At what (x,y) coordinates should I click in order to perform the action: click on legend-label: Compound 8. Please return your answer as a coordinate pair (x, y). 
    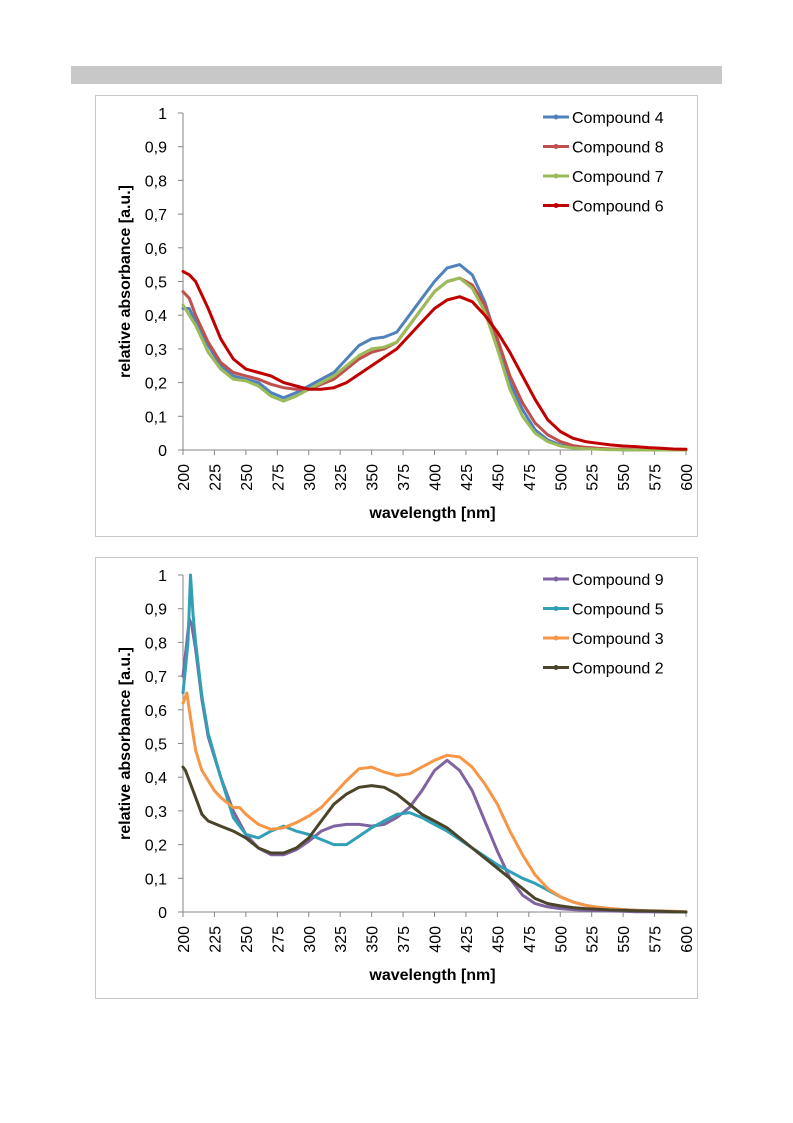
    Looking at the image, I should click on (618, 148).